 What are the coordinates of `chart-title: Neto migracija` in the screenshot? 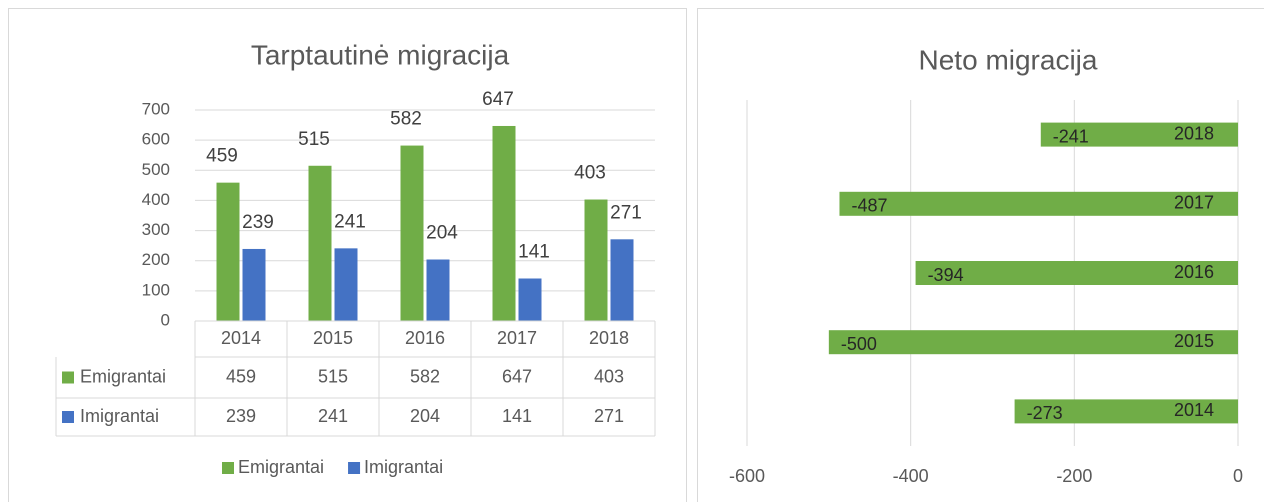 It's located at (1008, 59).